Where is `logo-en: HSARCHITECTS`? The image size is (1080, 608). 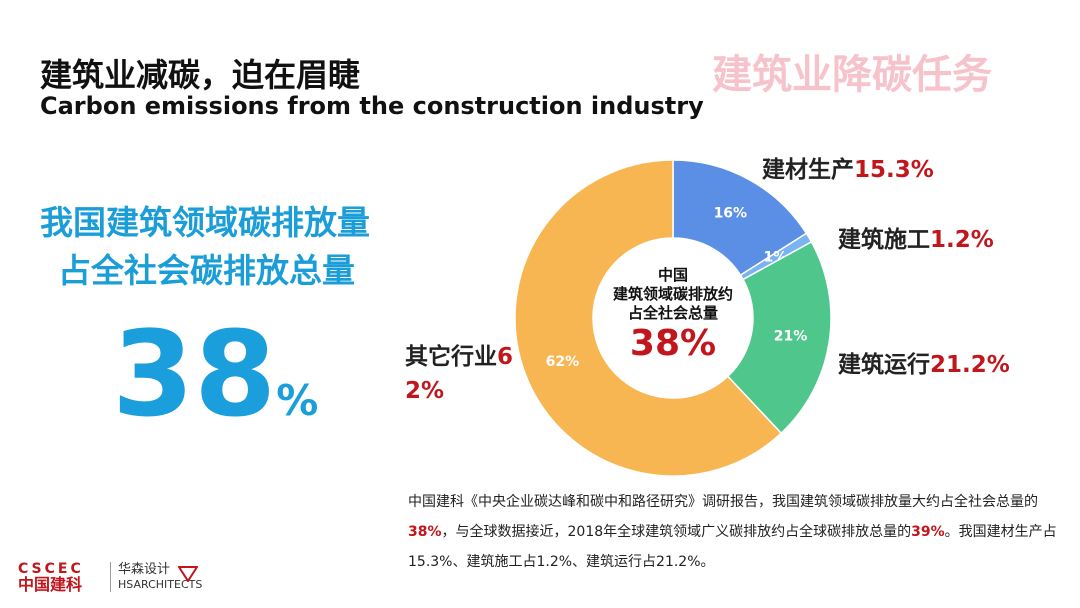 logo-en: HSARCHITECTS is located at coordinates (160, 584).